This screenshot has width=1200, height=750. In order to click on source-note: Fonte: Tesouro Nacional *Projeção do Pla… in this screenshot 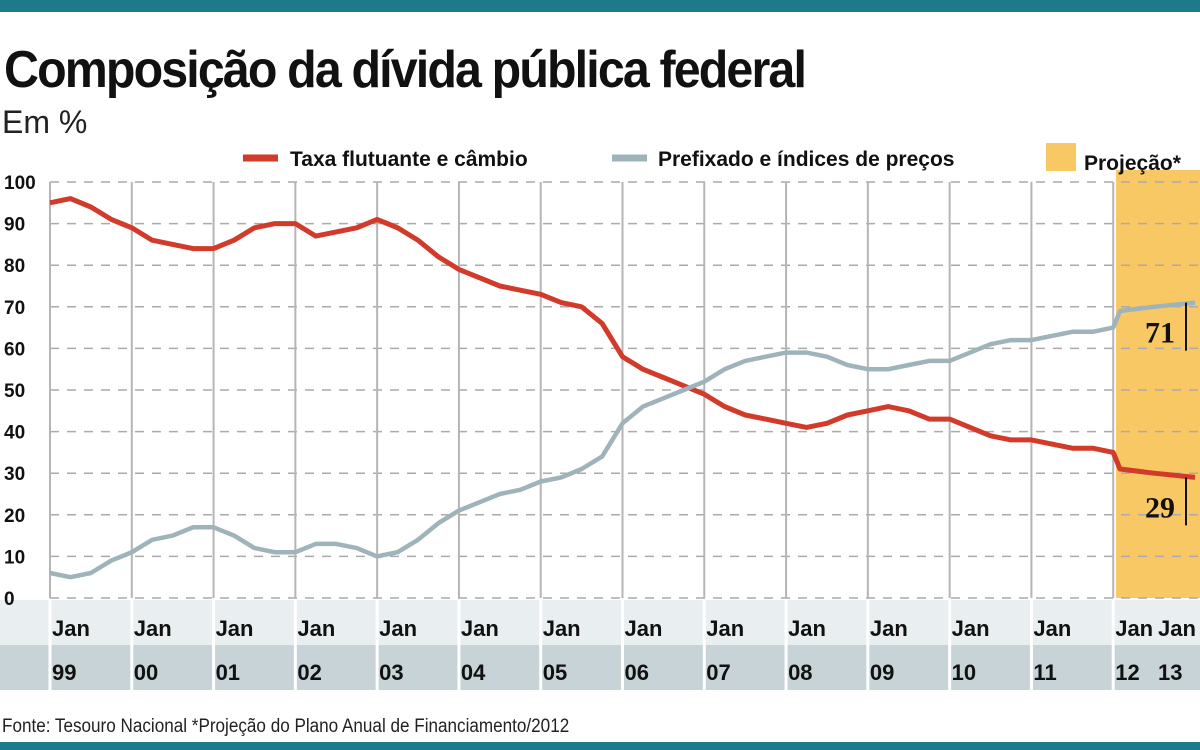, I will do `click(286, 726)`.